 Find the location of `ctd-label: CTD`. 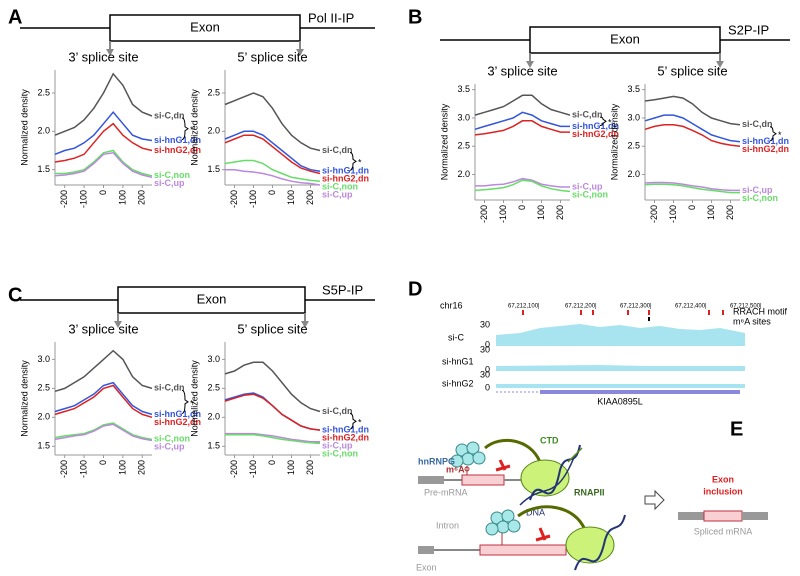

ctd-label: CTD is located at coordinates (549, 440).